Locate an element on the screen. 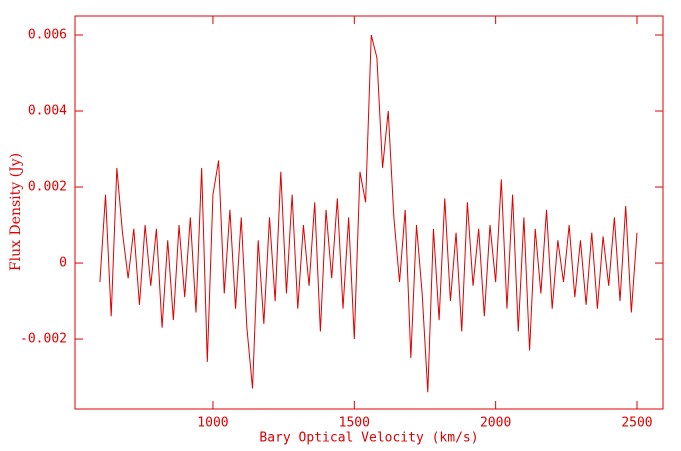  y-axis-label: Flux Density (Jy) is located at coordinates (16, 212).